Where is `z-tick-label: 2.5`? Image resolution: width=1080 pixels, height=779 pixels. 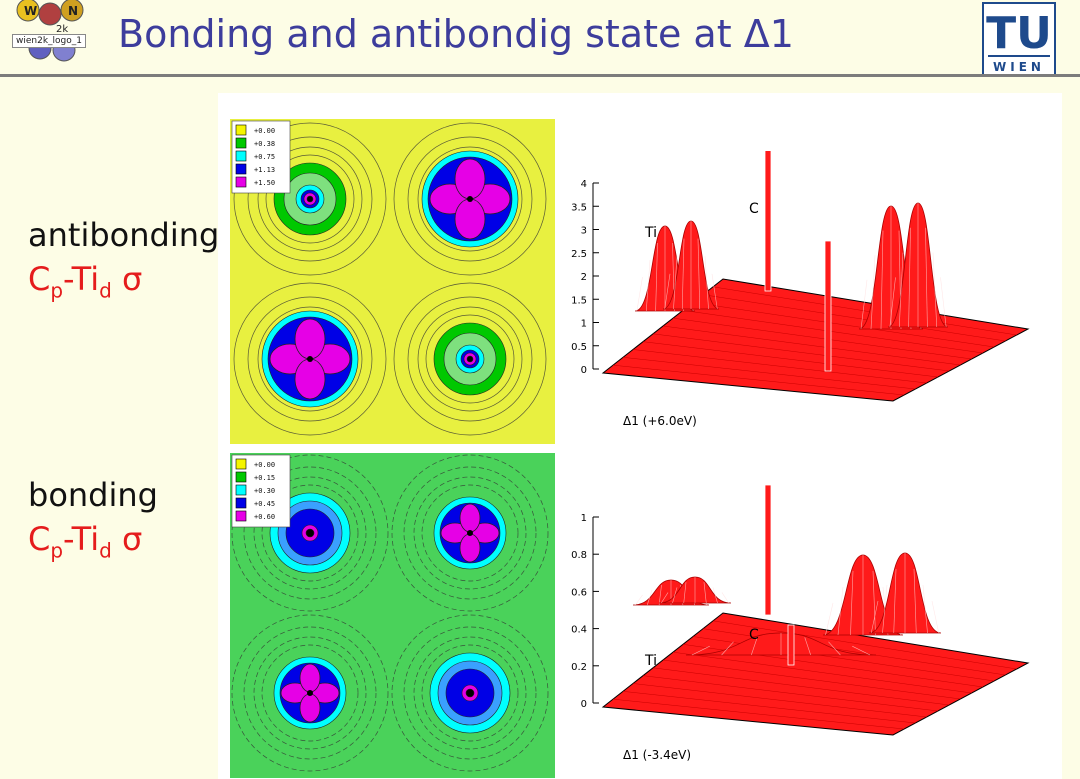
z-tick-label: 2.5 is located at coordinates (579, 254).